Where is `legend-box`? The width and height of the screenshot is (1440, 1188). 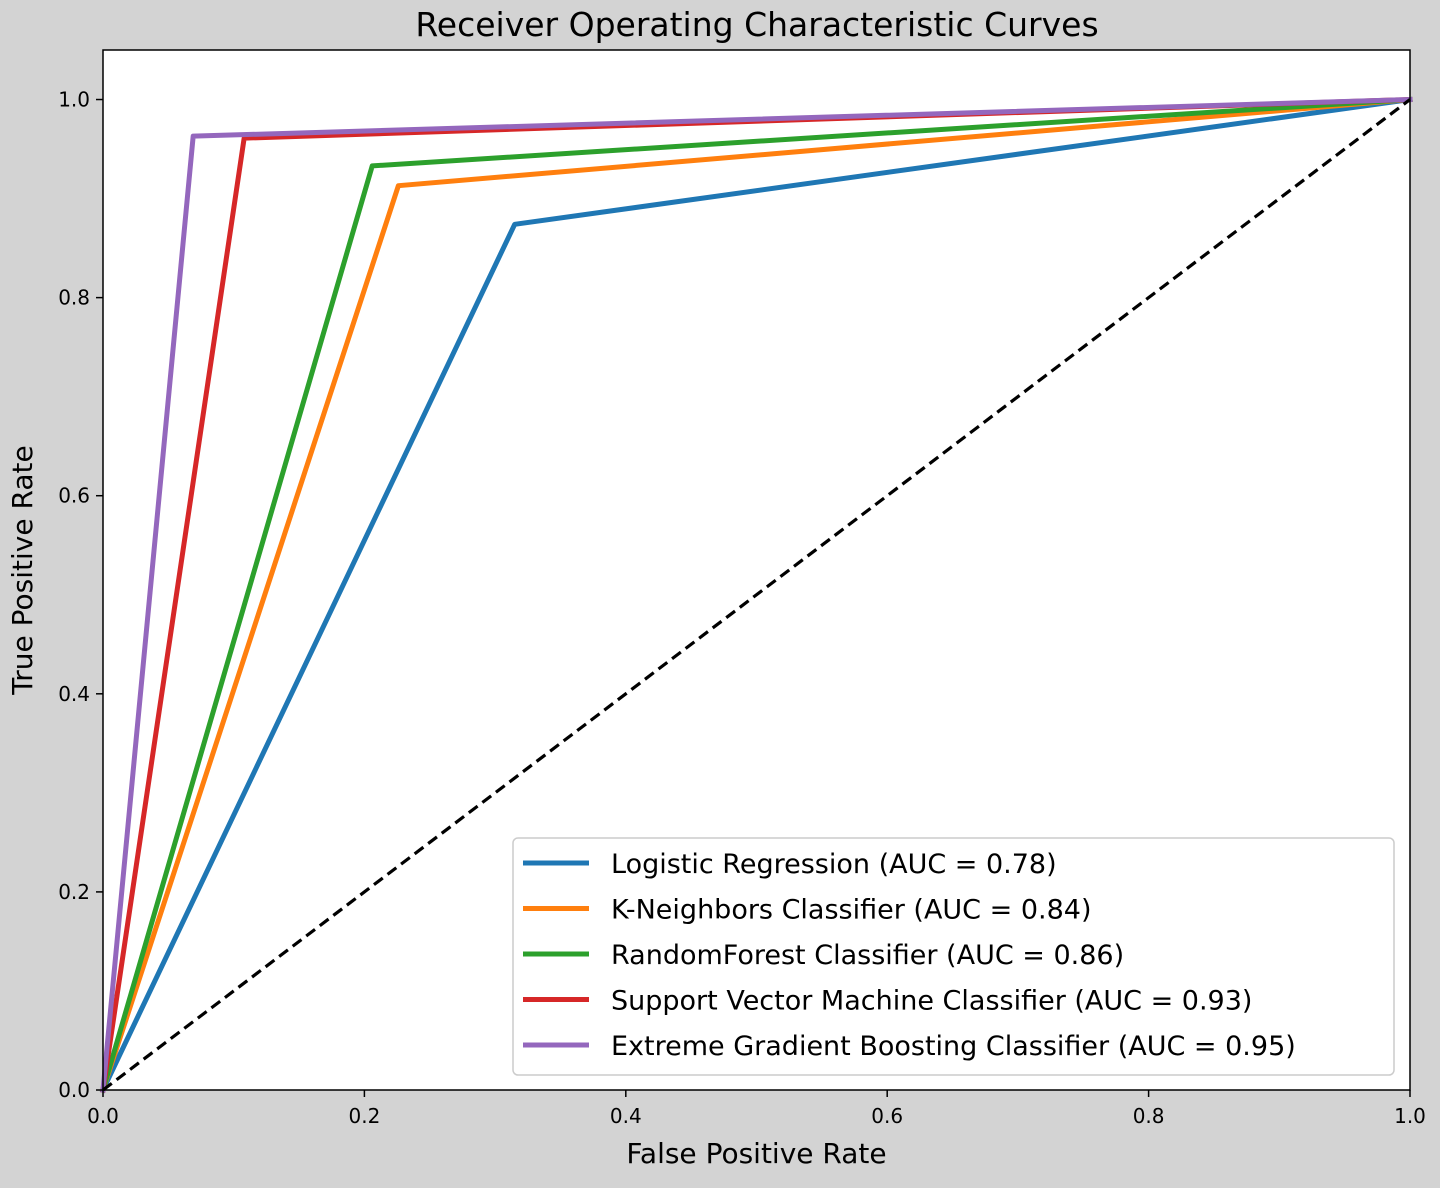 legend-box is located at coordinates (953, 956).